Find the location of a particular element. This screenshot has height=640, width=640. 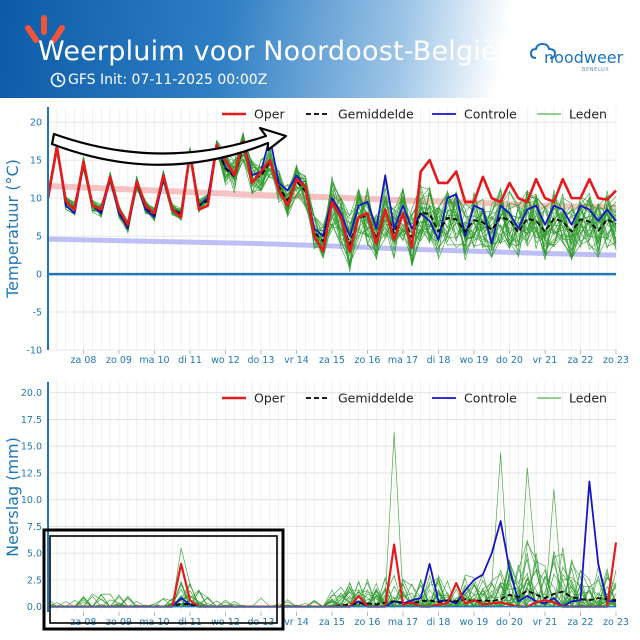

x-tick-label: do 13 is located at coordinates (261, 360).